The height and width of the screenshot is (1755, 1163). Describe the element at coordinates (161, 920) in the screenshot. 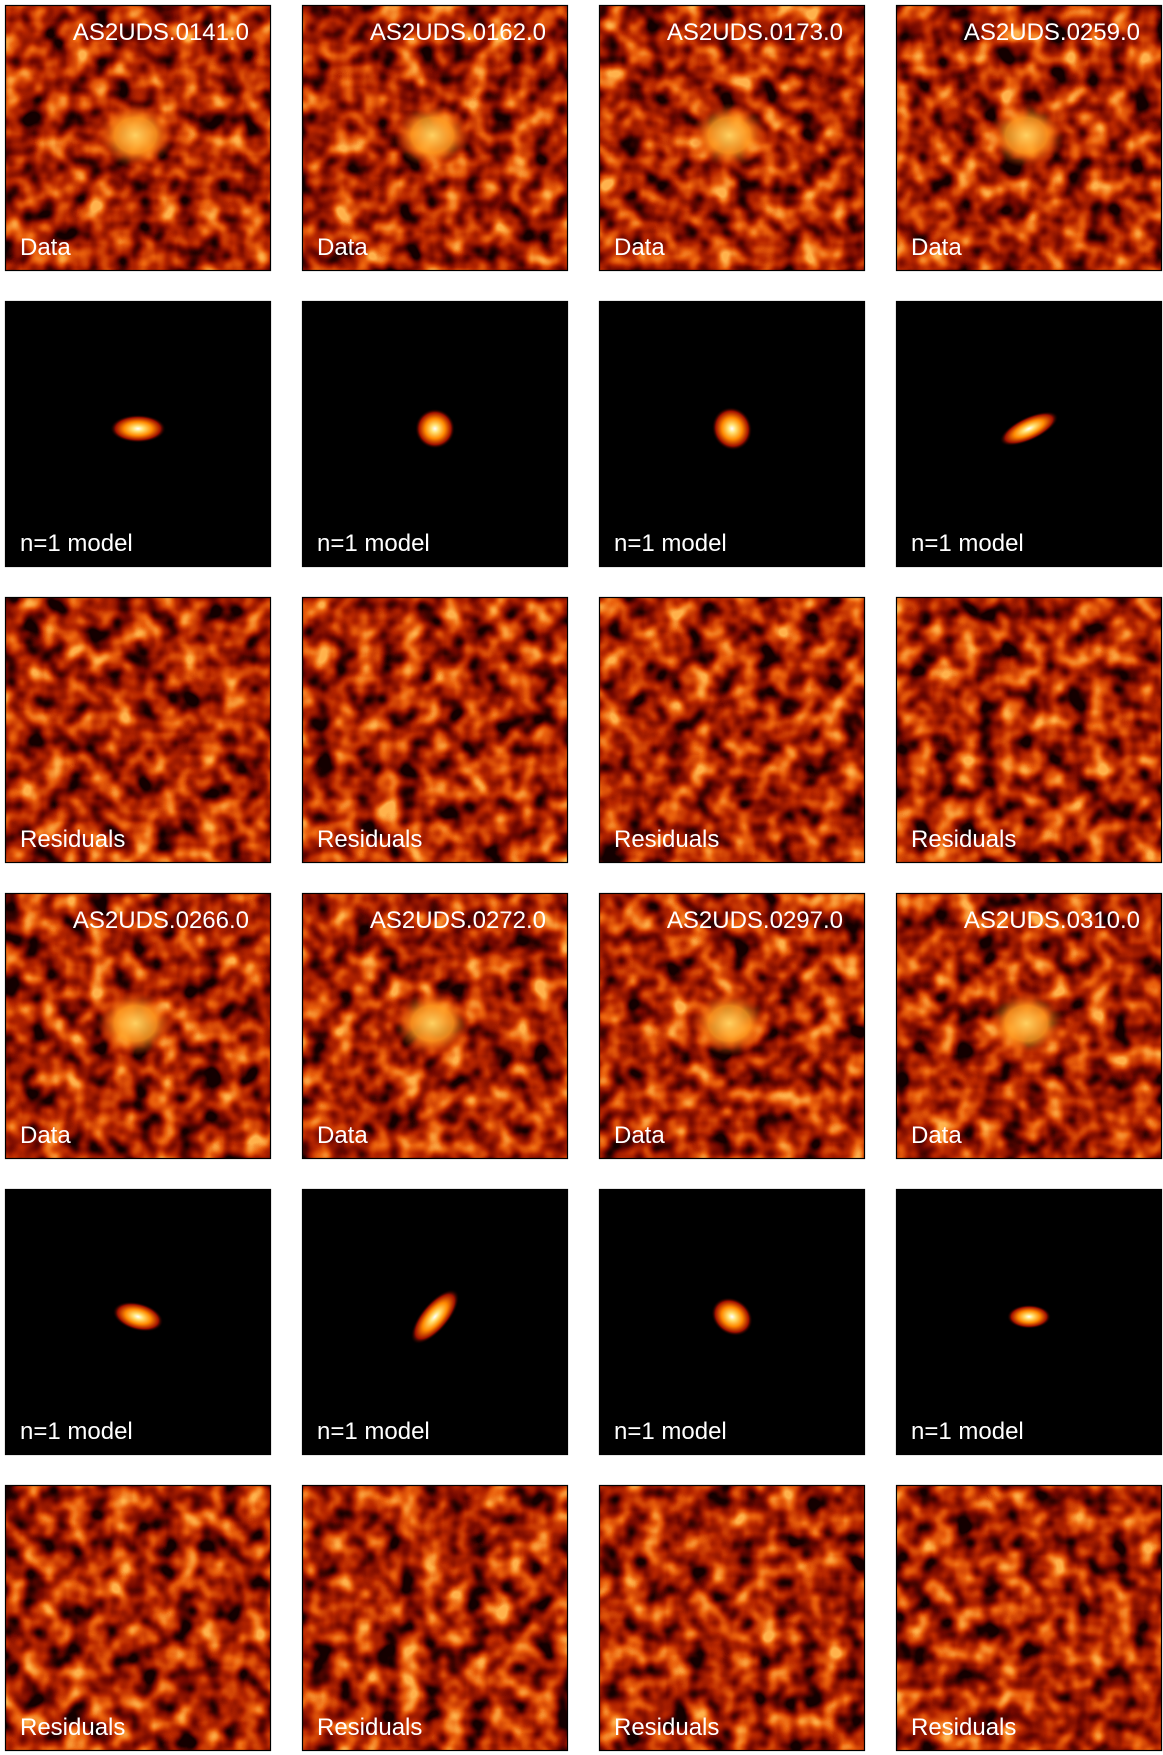

I see `source-name: AS2UDS.0266.0` at that location.